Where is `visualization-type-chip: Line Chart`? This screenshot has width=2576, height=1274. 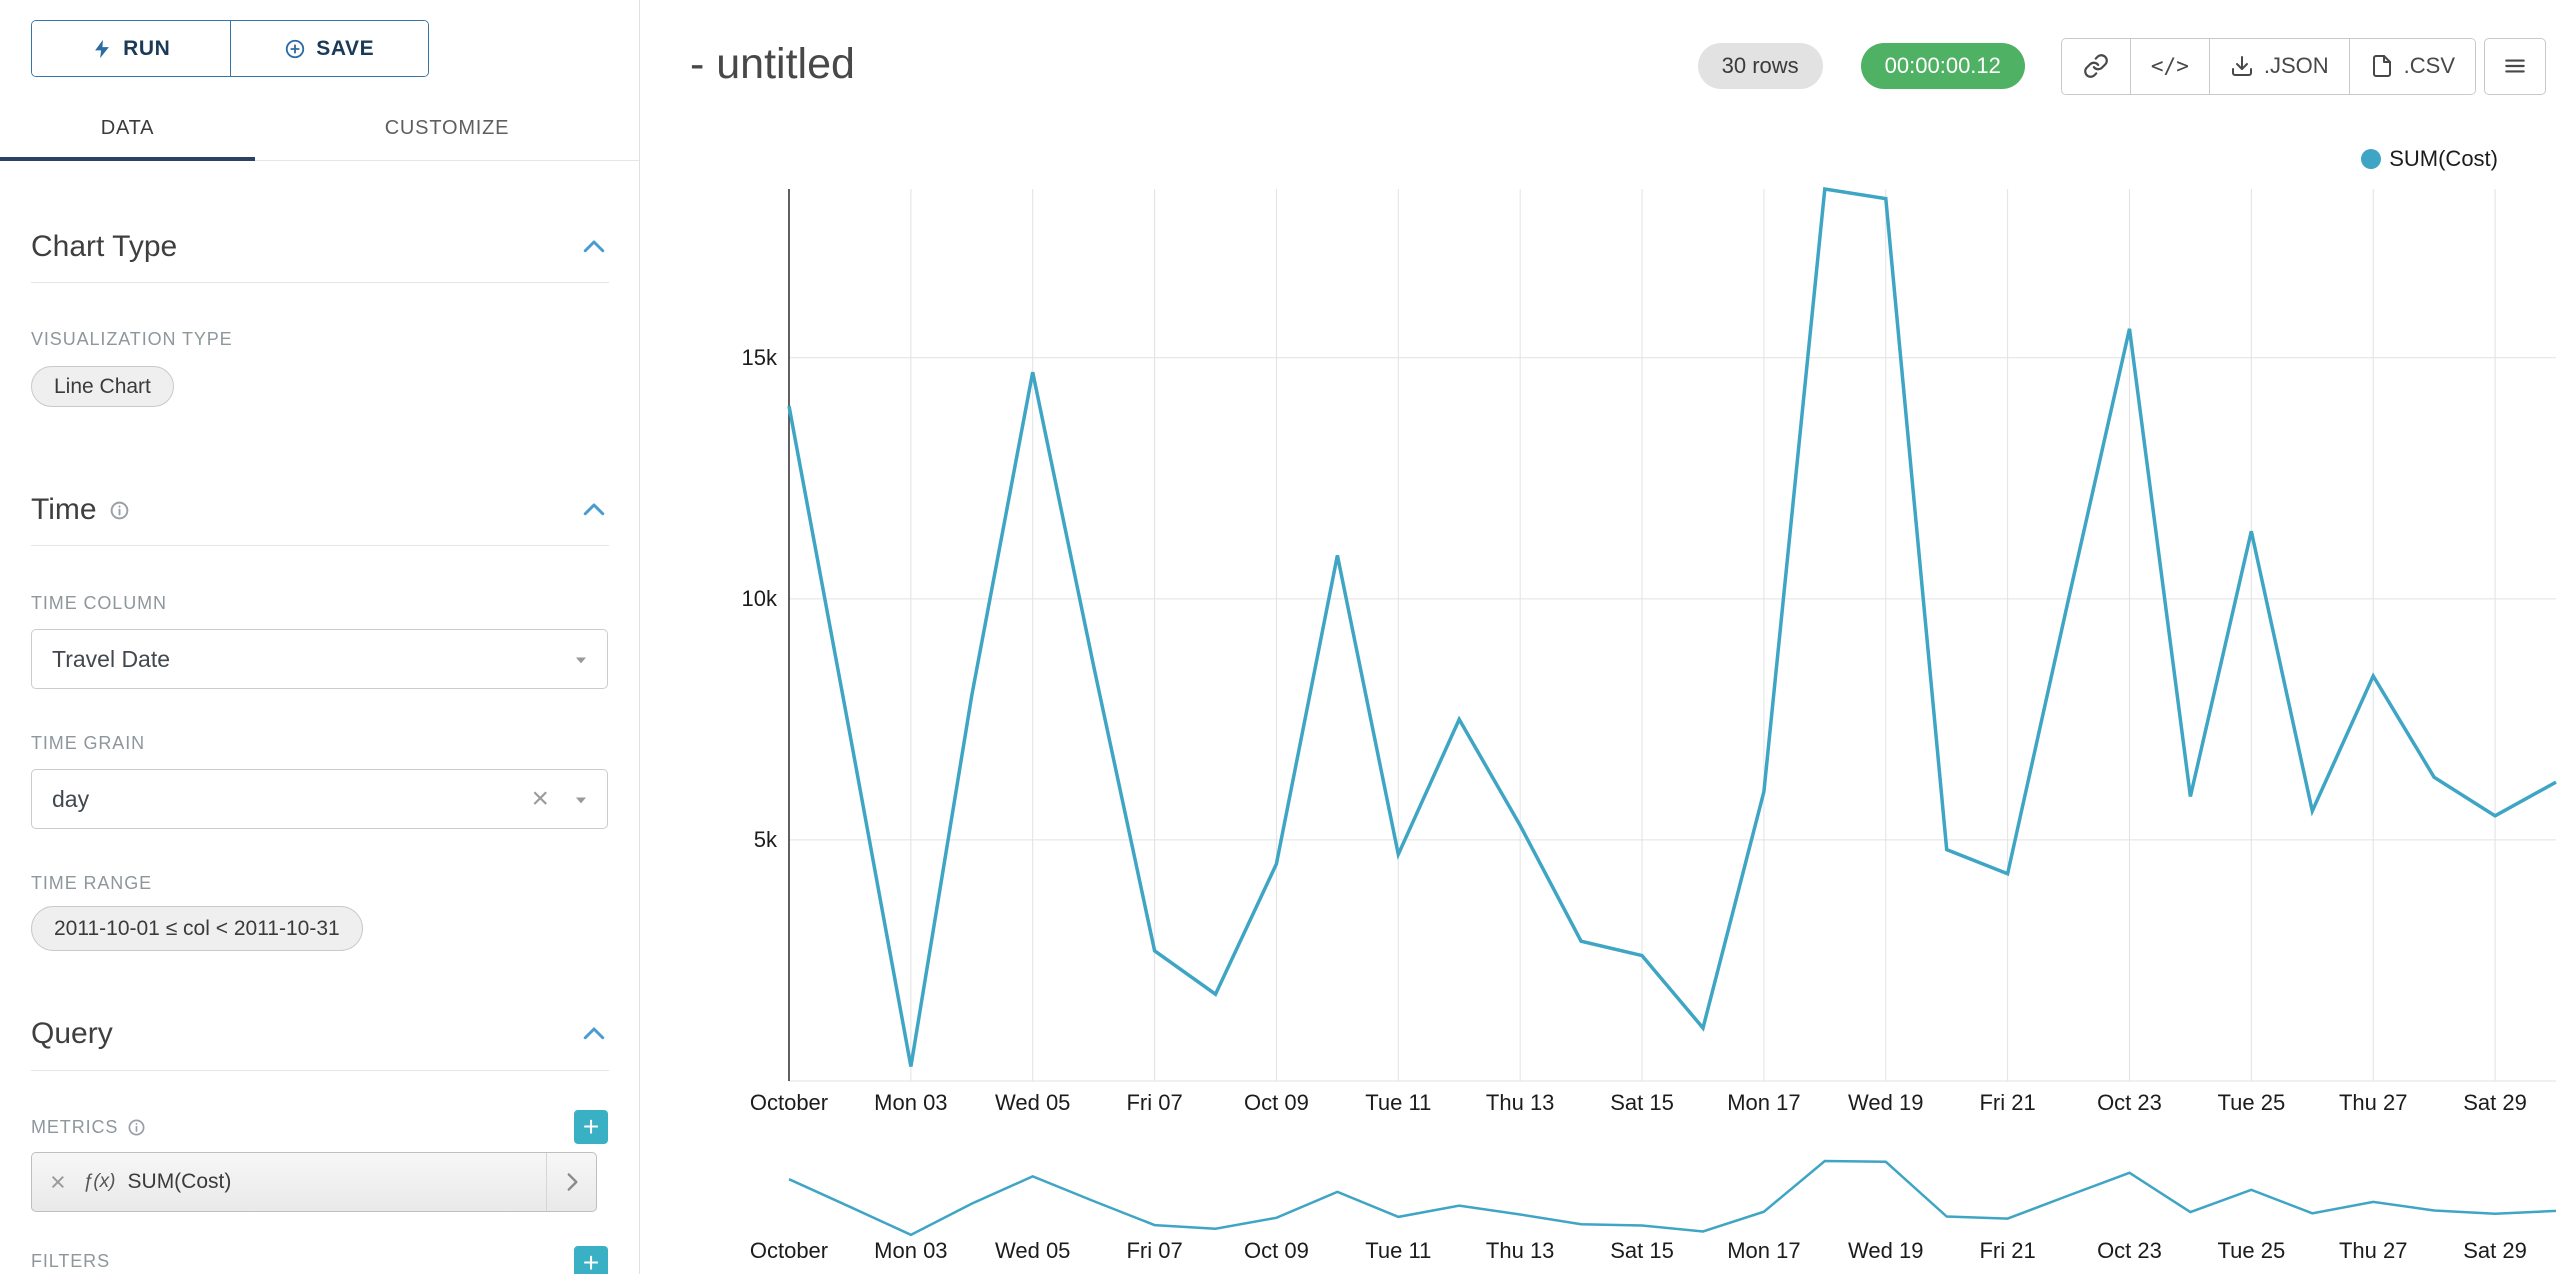
visualization-type-chip: Line Chart is located at coordinates (102, 386).